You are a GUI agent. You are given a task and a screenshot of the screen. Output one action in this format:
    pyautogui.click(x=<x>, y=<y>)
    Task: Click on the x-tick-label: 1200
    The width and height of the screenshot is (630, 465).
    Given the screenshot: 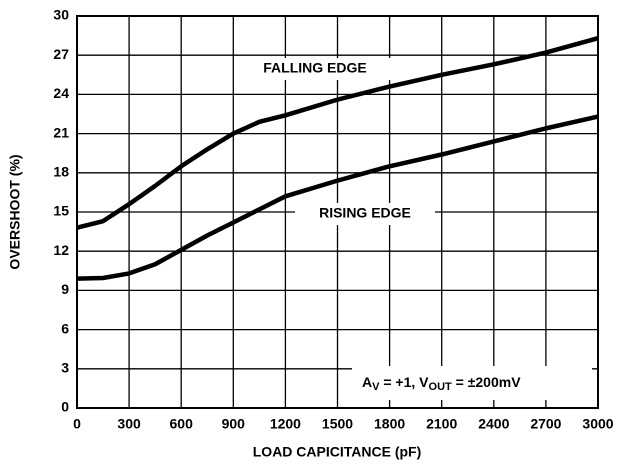 What is the action you would take?
    pyautogui.click(x=285, y=424)
    